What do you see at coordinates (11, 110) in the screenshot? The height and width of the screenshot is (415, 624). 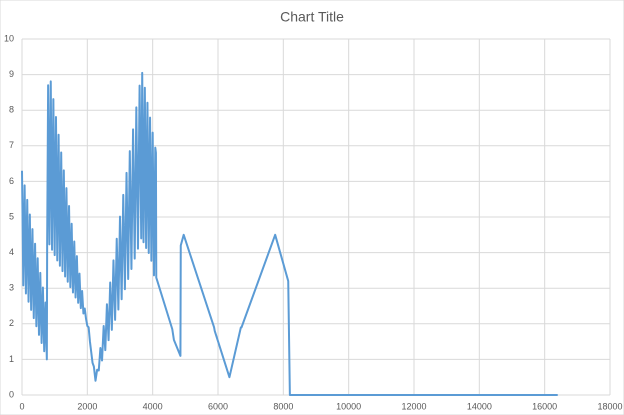 I see `y-tick-label: 8` at bounding box center [11, 110].